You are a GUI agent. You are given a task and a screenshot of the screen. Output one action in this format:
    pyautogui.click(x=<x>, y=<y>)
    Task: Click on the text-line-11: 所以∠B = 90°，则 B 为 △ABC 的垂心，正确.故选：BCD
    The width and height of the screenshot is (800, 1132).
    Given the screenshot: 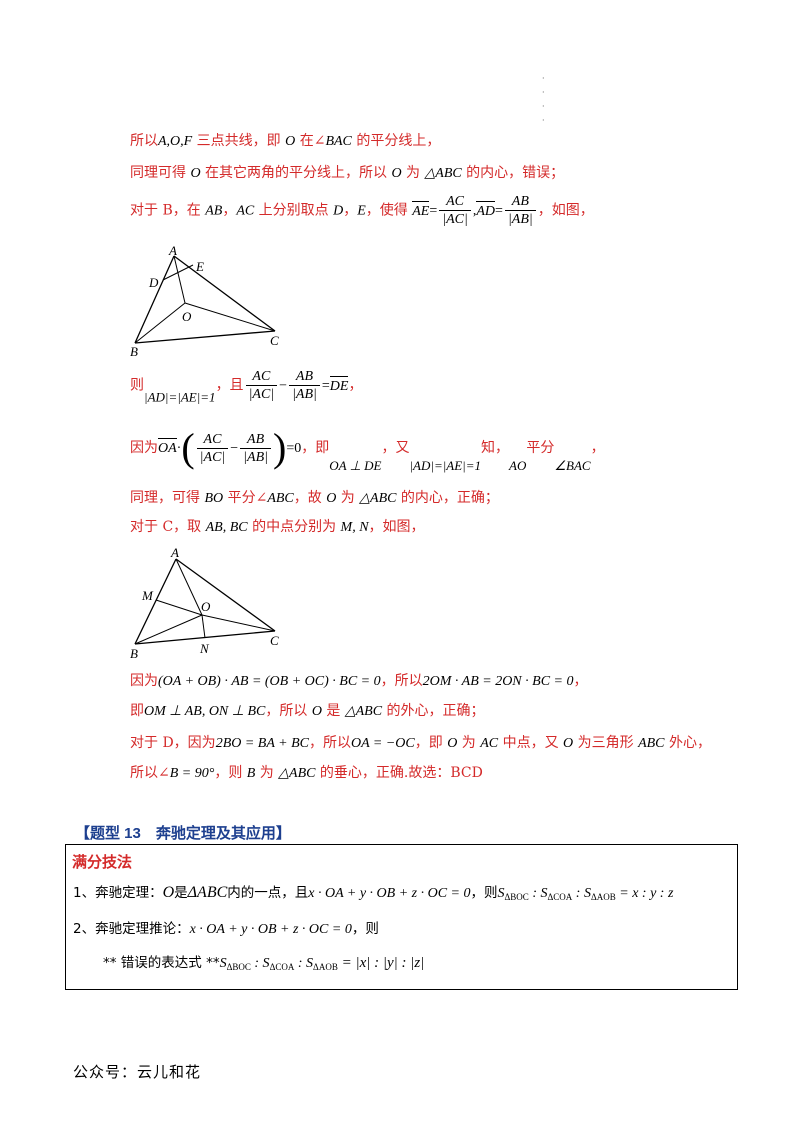 What is the action you would take?
    pyautogui.click(x=306, y=773)
    